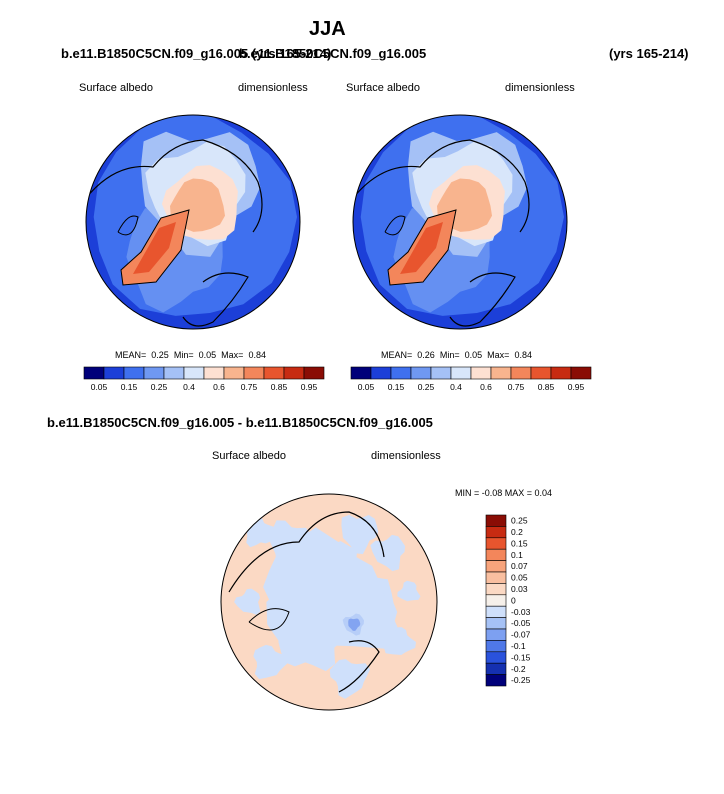 The image size is (724, 794). I want to click on diff-colorbar-tick-label: 0.1, so click(517, 555).